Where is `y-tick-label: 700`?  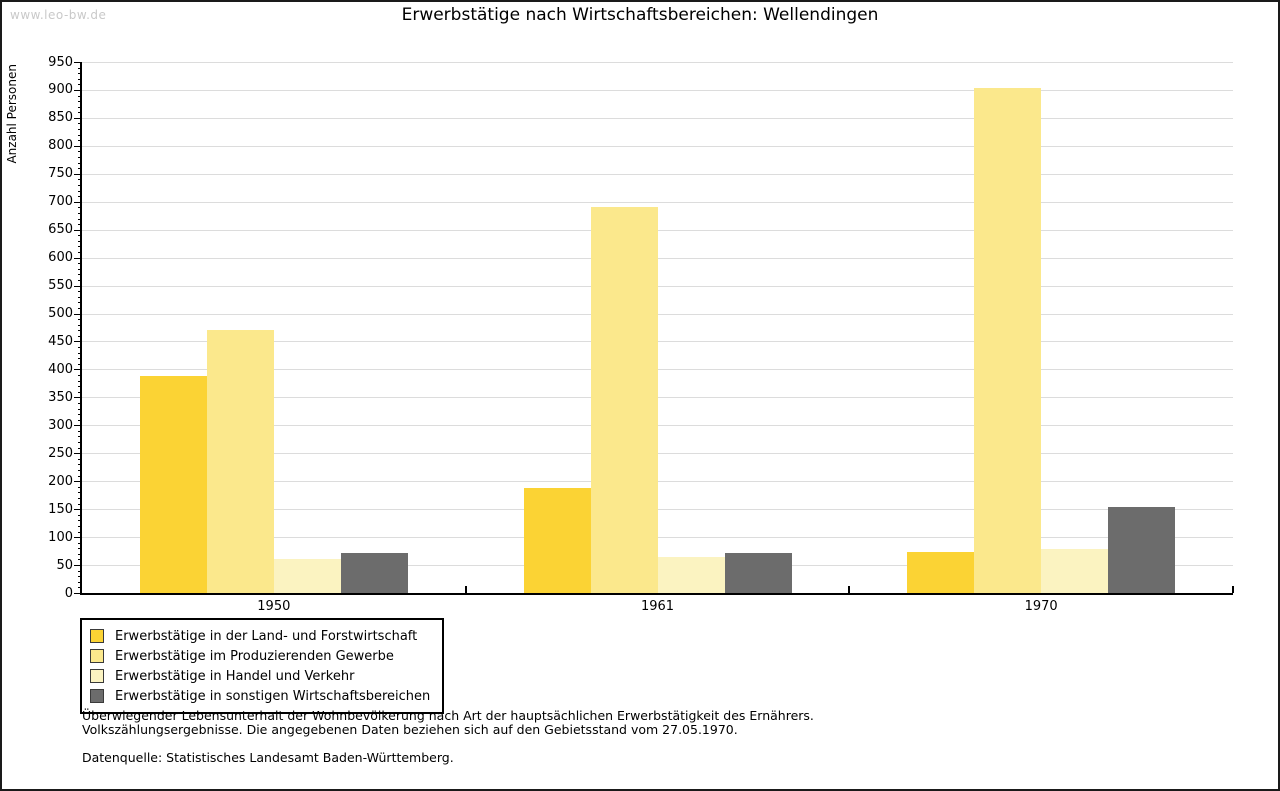
y-tick-label: 700 is located at coordinates (60, 202).